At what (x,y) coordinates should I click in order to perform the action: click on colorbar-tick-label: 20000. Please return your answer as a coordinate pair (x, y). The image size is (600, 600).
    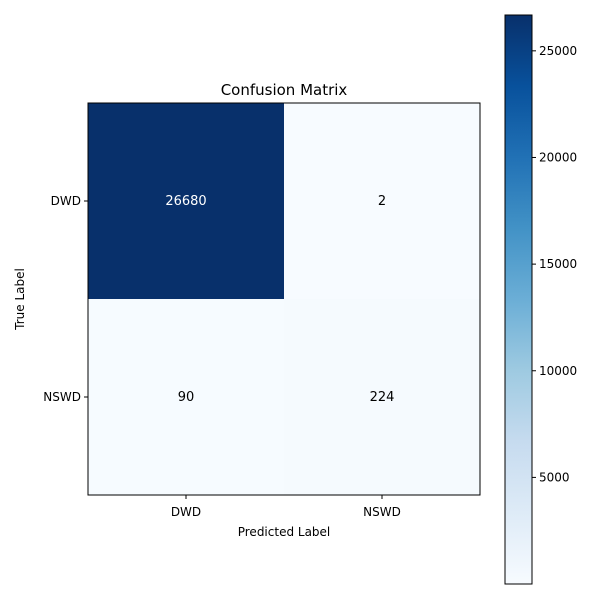
    Looking at the image, I should click on (558, 157).